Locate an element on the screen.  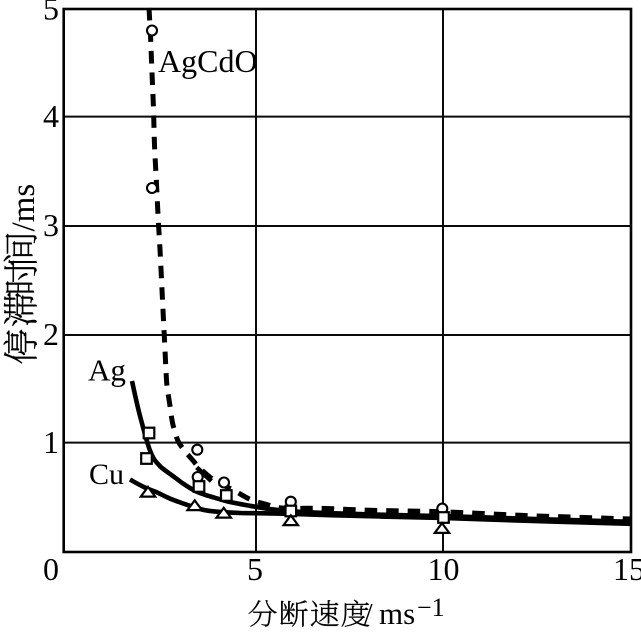
svg-text: 4 is located at coordinates (51, 116).